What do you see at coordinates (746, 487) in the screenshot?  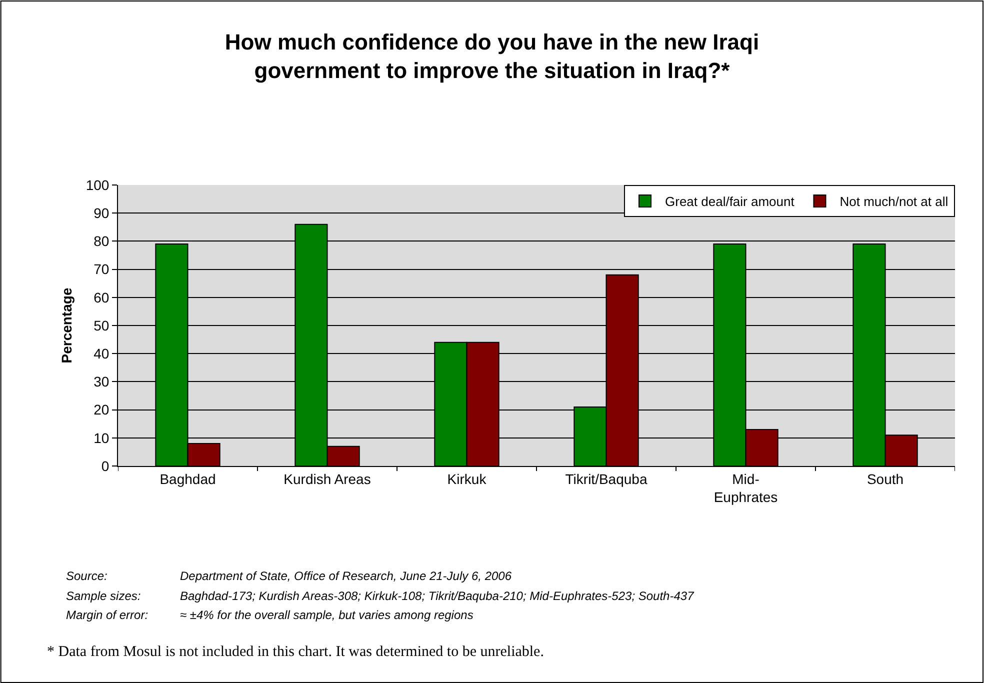 I see `x-tick-label: Mid-Euphrates` at bounding box center [746, 487].